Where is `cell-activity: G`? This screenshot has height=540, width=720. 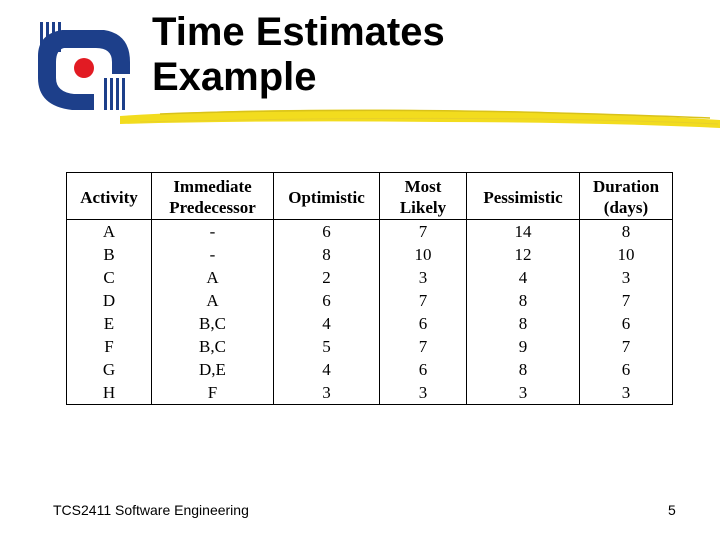
cell-activity: G is located at coordinates (109, 369).